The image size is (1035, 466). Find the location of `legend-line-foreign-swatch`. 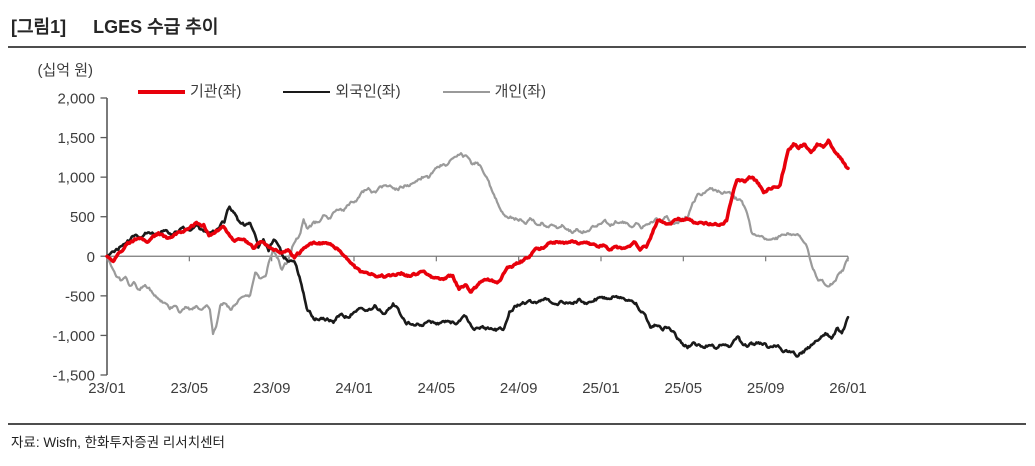

legend-line-foreign-swatch is located at coordinates (307, 92).